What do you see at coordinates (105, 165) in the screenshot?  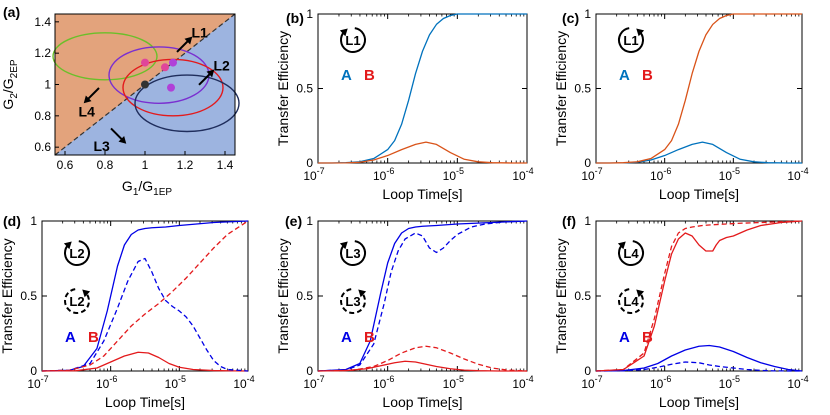 I see `x-tick-label: 0.8` at bounding box center [105, 165].